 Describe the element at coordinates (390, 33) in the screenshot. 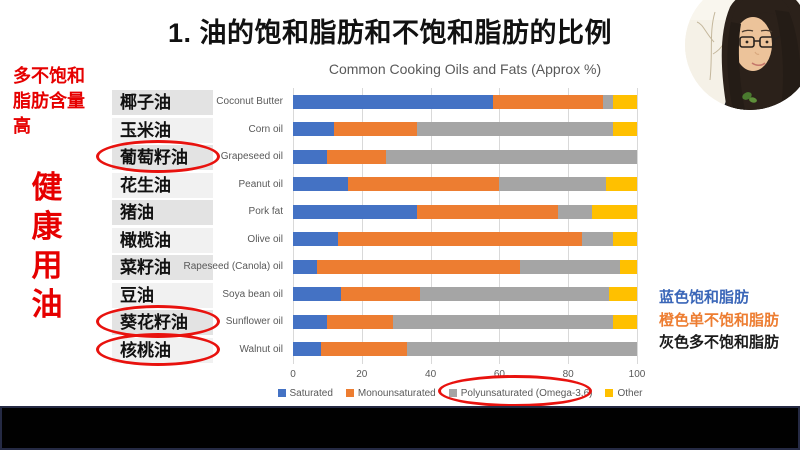

I see `slide-title: 1. 油的饱和脂肪和不饱和脂肪的比例` at that location.